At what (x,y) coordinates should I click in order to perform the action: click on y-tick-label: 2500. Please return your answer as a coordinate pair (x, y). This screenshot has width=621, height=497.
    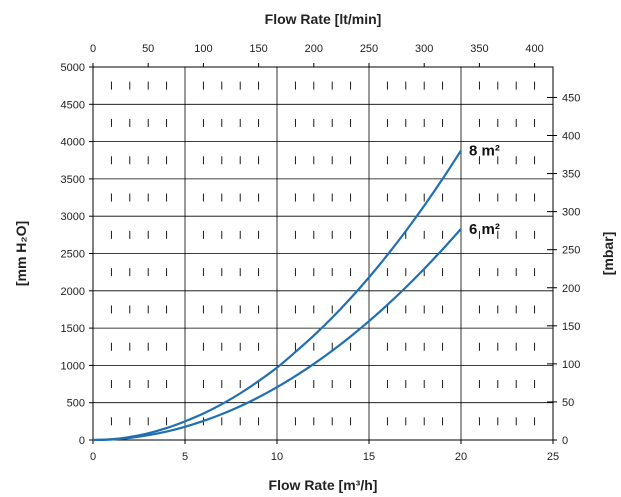
    Looking at the image, I should click on (73, 255).